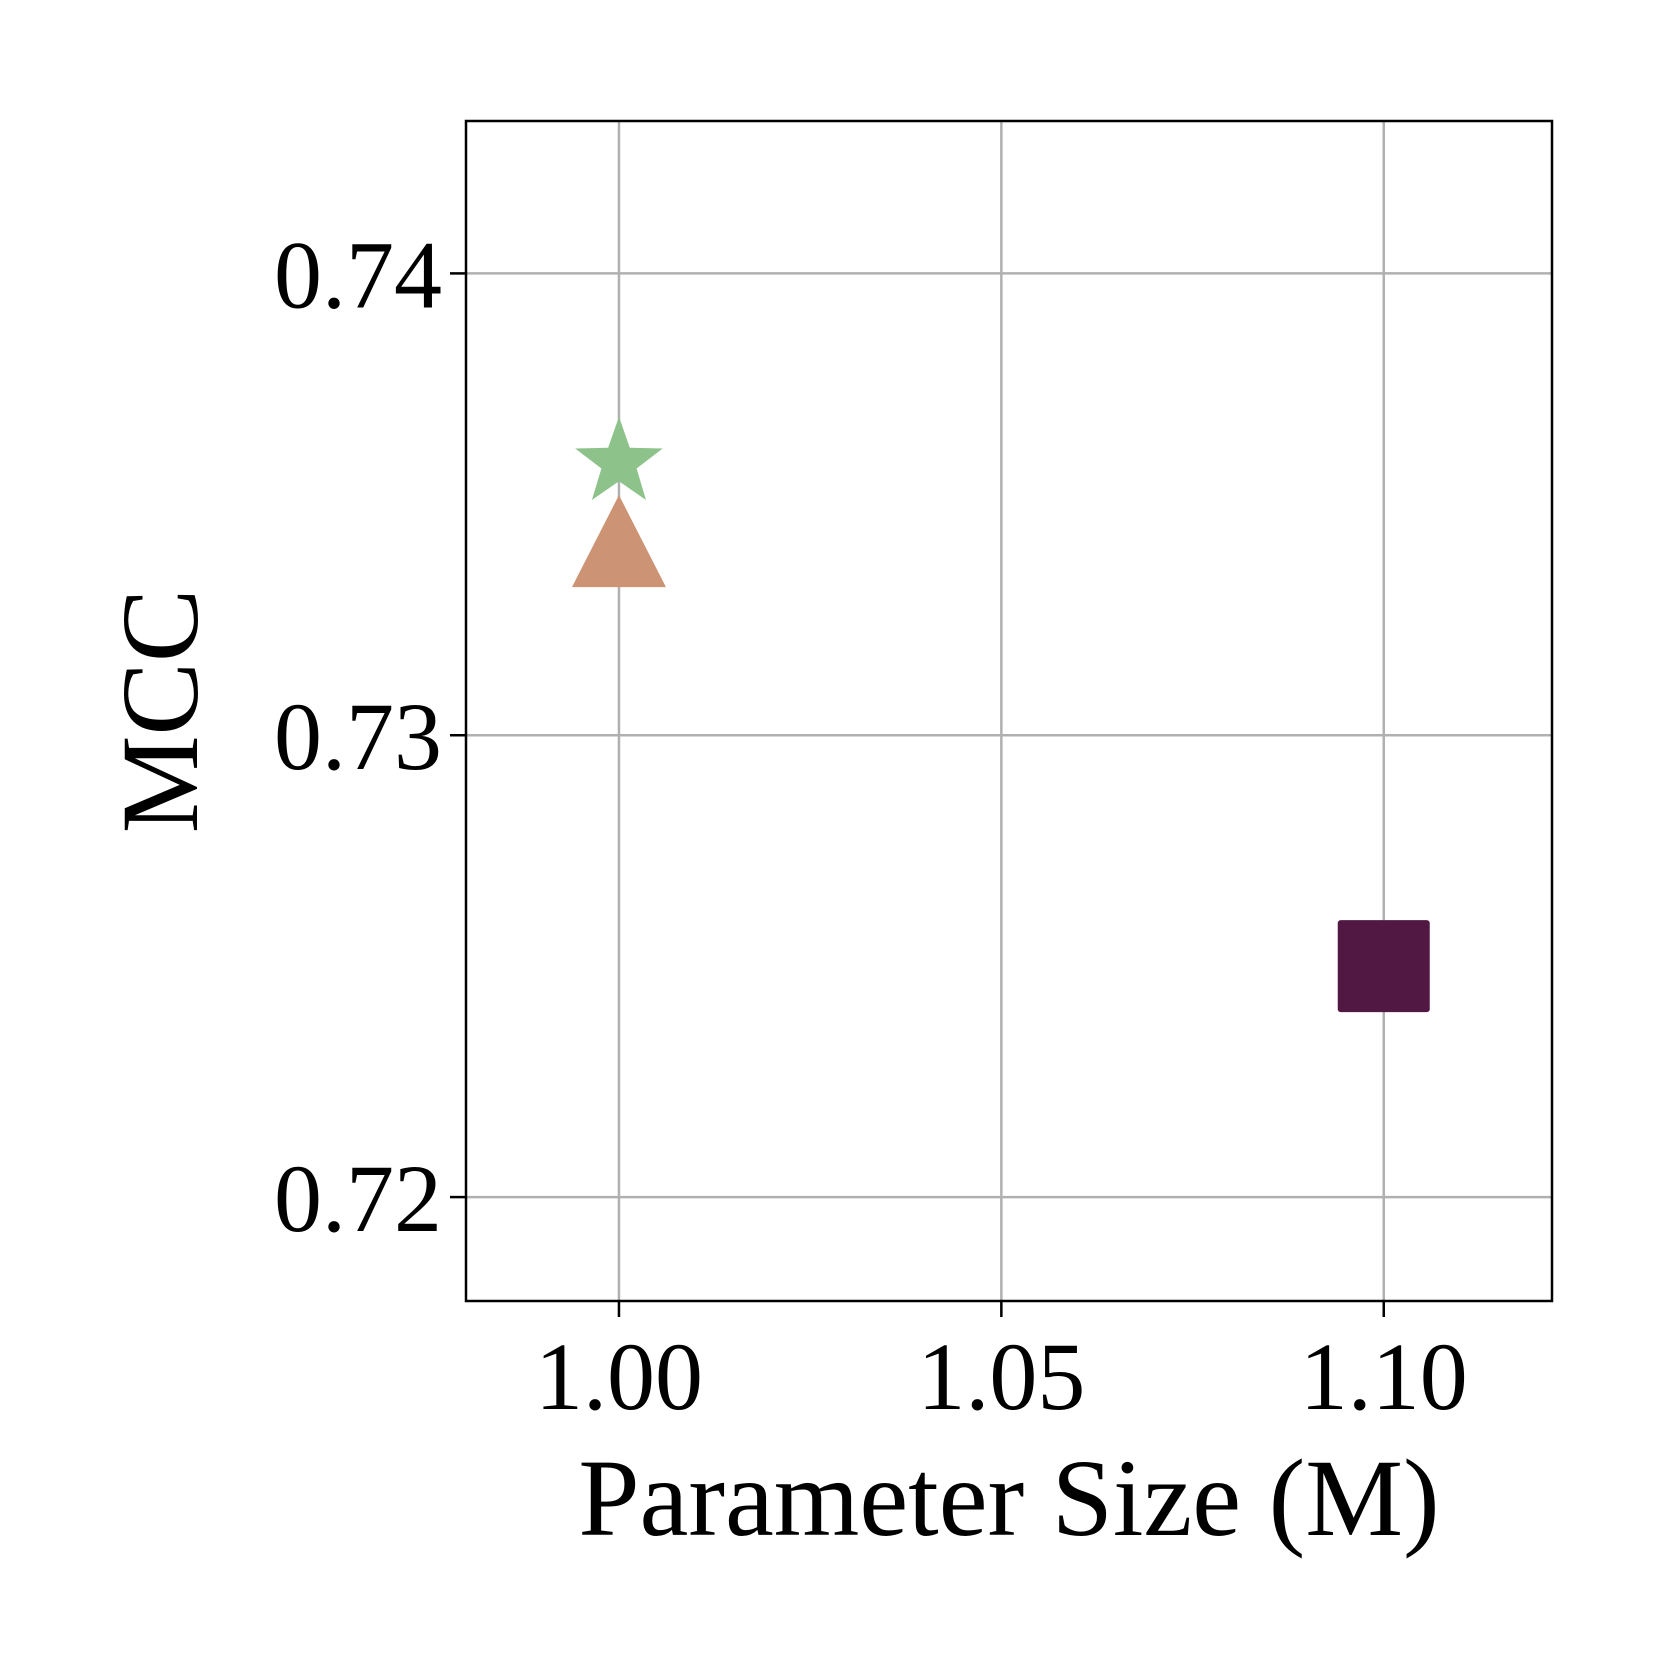  Describe the element at coordinates (358, 274) in the screenshot. I see `y-tick-label: 0.74` at that location.